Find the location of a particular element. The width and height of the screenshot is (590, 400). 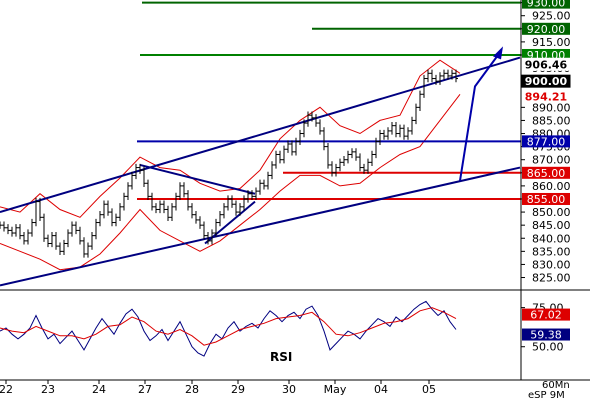

x-tick-label: May is located at coordinates (335, 389).